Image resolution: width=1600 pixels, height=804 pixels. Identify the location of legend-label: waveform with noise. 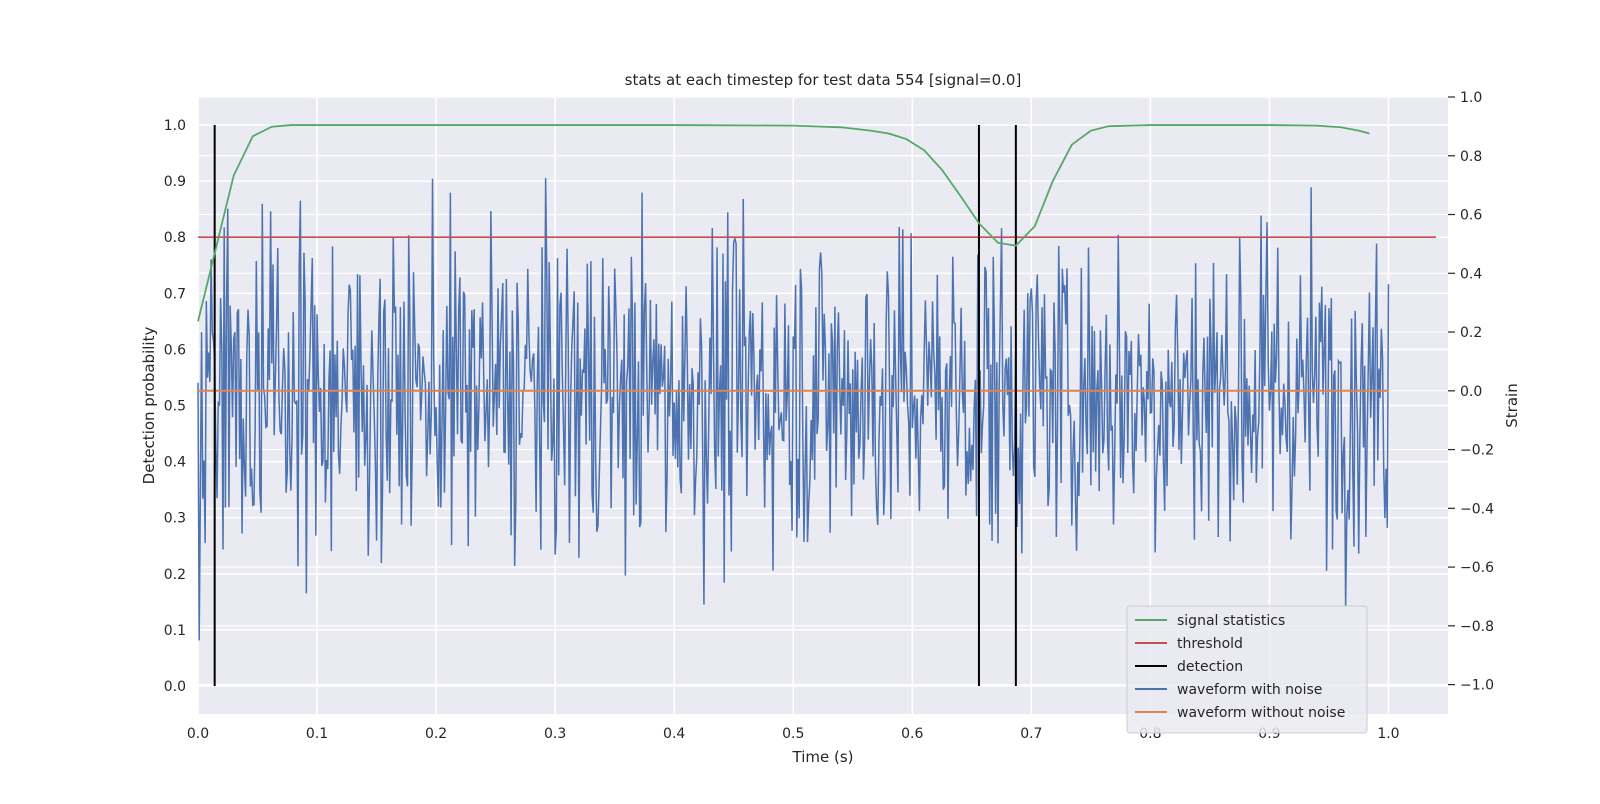
(1249, 690).